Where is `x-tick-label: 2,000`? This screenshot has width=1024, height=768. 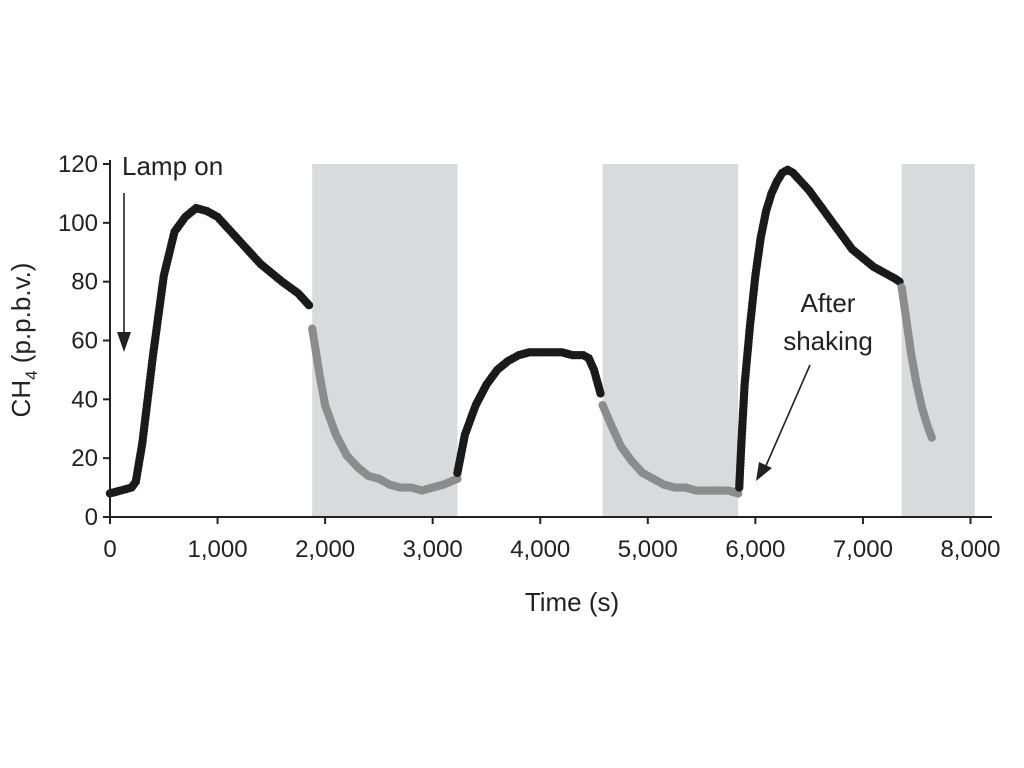 x-tick-label: 2,000 is located at coordinates (325, 549).